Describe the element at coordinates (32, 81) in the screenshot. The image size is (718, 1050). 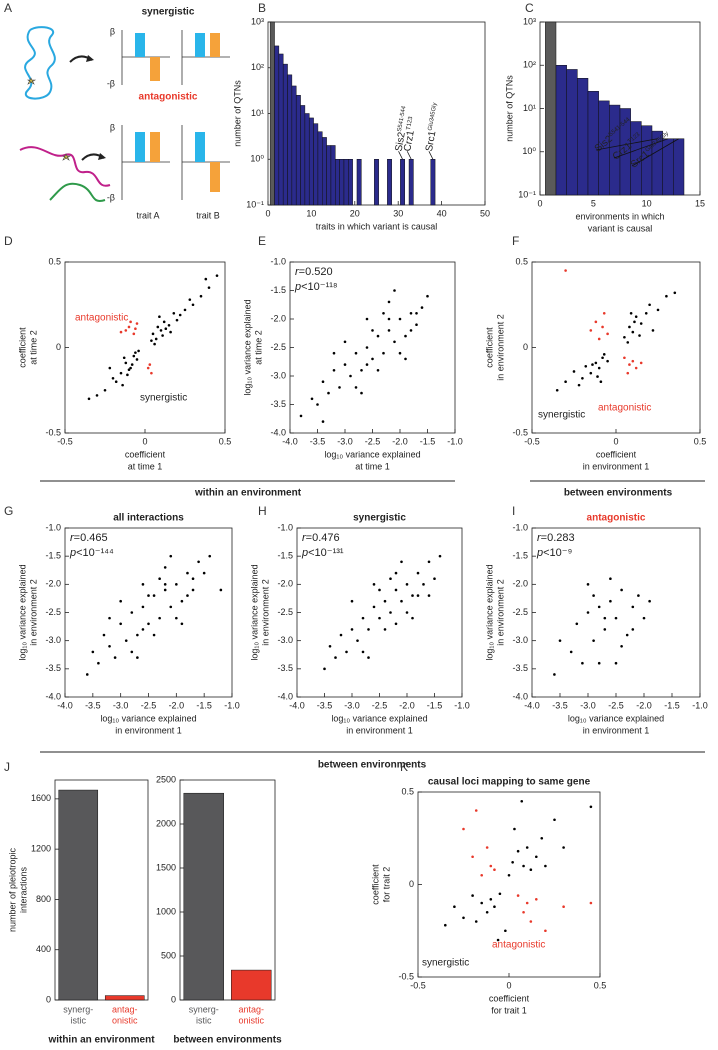
I see `mutation-star` at that location.